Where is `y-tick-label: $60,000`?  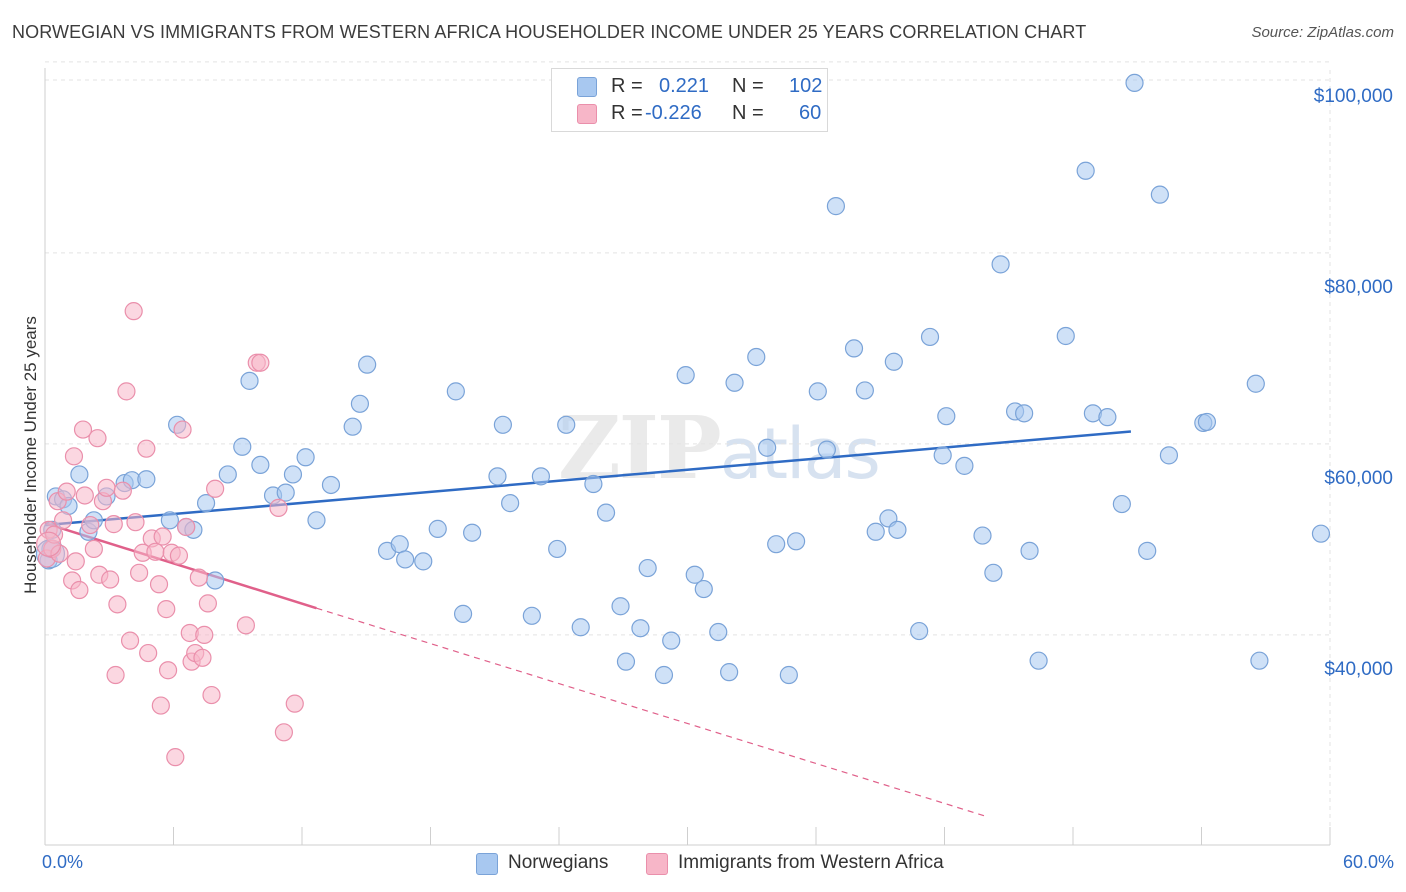
y-tick-label: $60,000 is located at coordinates (1358, 478).